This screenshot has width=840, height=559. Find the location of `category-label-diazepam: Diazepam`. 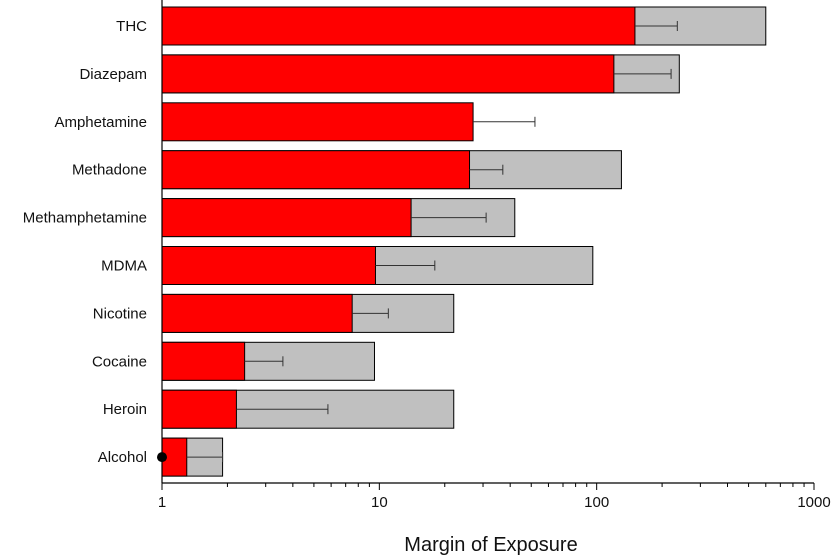

category-label-diazepam: Diazepam is located at coordinates (113, 74).